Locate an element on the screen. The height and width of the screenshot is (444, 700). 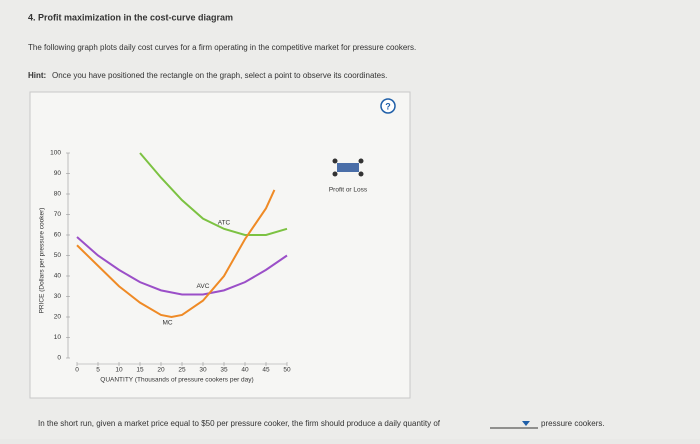
y-tick-label: 20 is located at coordinates (58, 317).